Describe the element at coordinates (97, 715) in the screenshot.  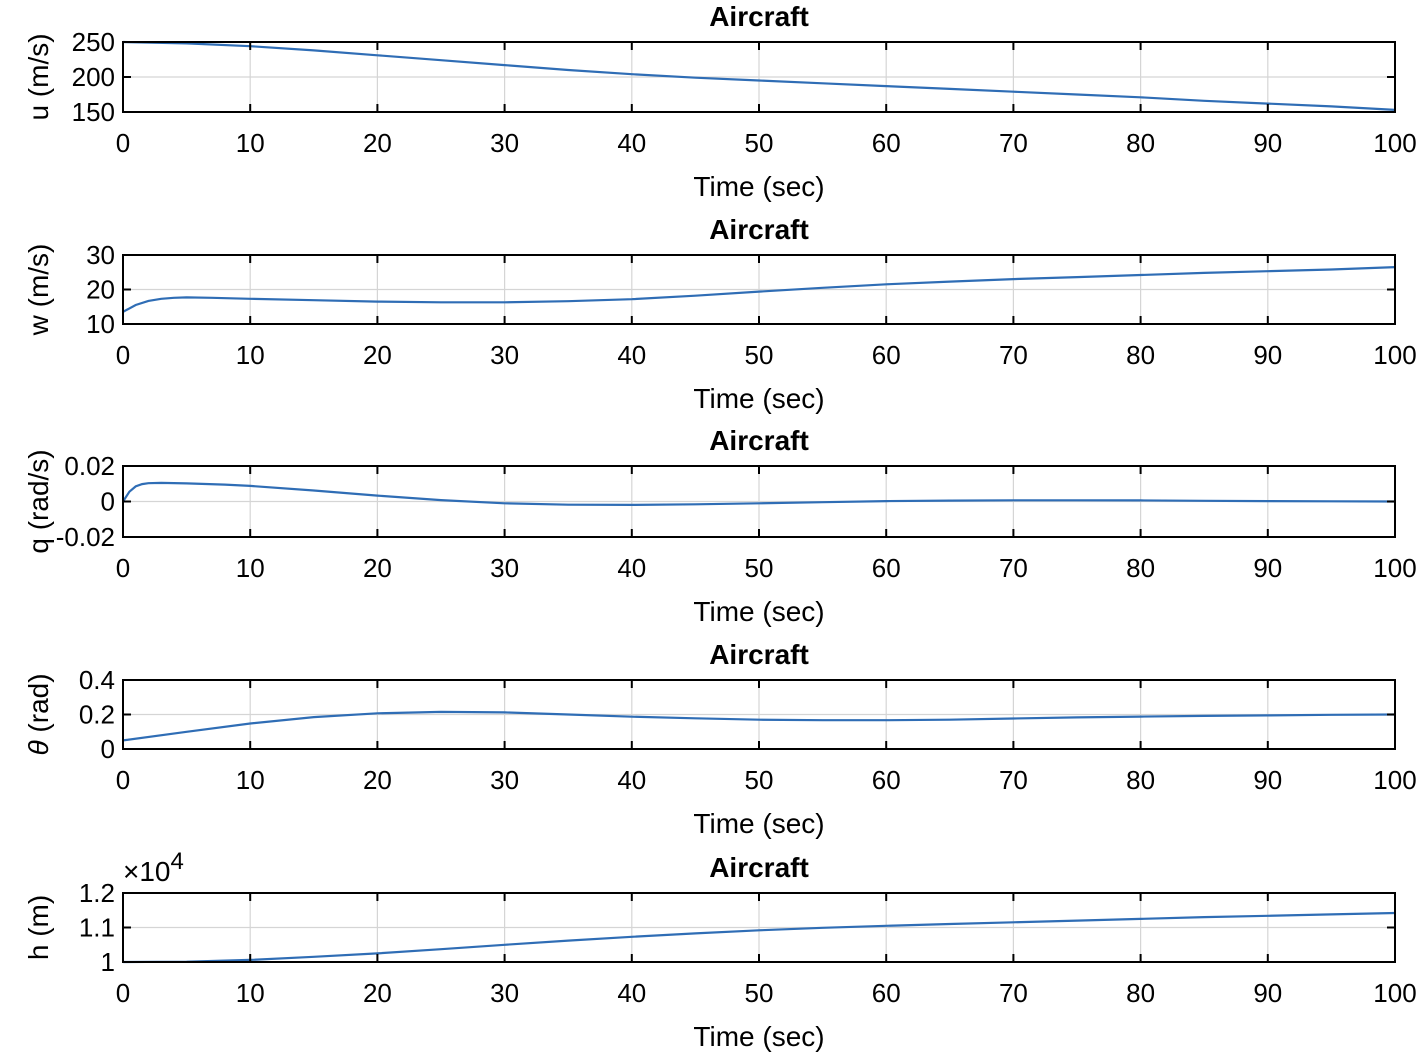
I see `y-tick-label: 0.2` at that location.